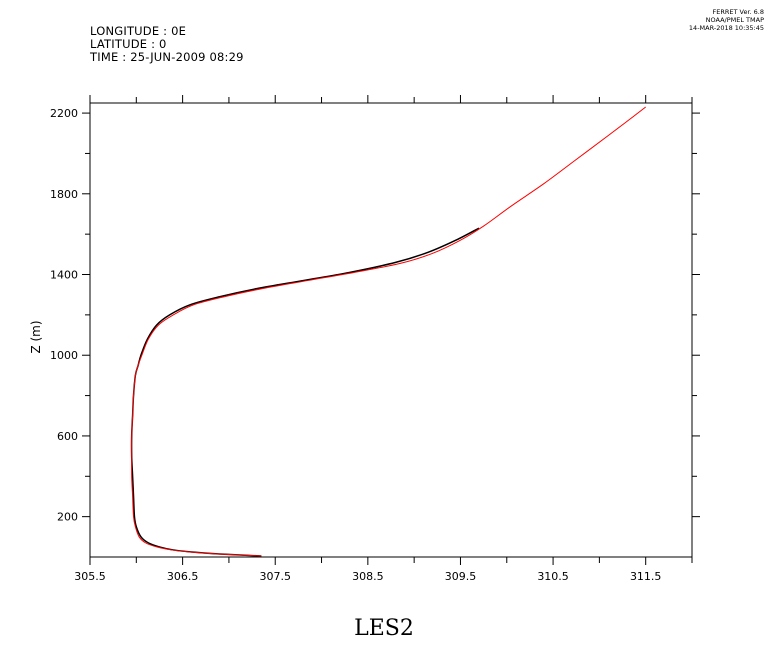 The width and height of the screenshot is (768, 662). What do you see at coordinates (138, 31) in the screenshot?
I see `header-longitude: LONGITUDE : 0E` at bounding box center [138, 31].